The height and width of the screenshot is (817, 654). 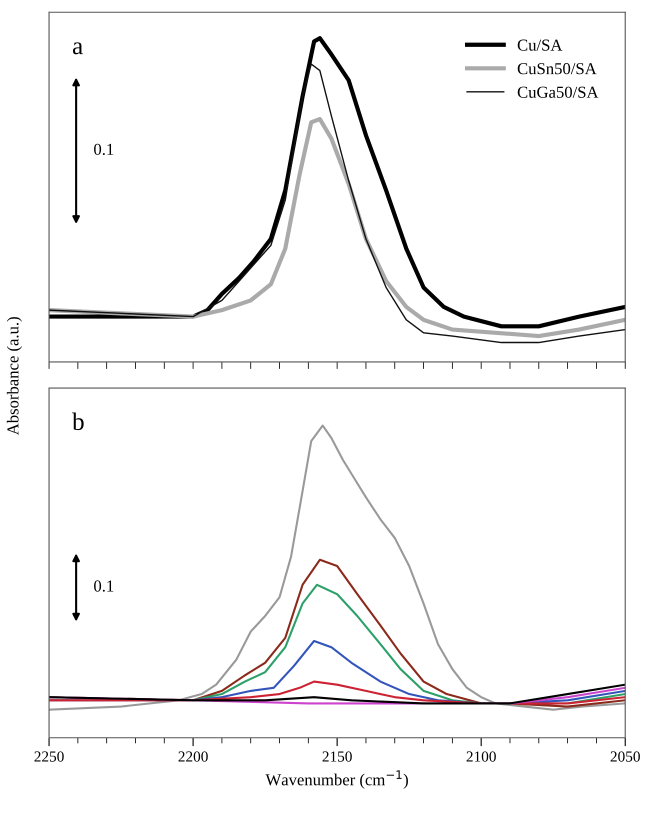 What do you see at coordinates (78, 421) in the screenshot?
I see `chart-title: b` at bounding box center [78, 421].